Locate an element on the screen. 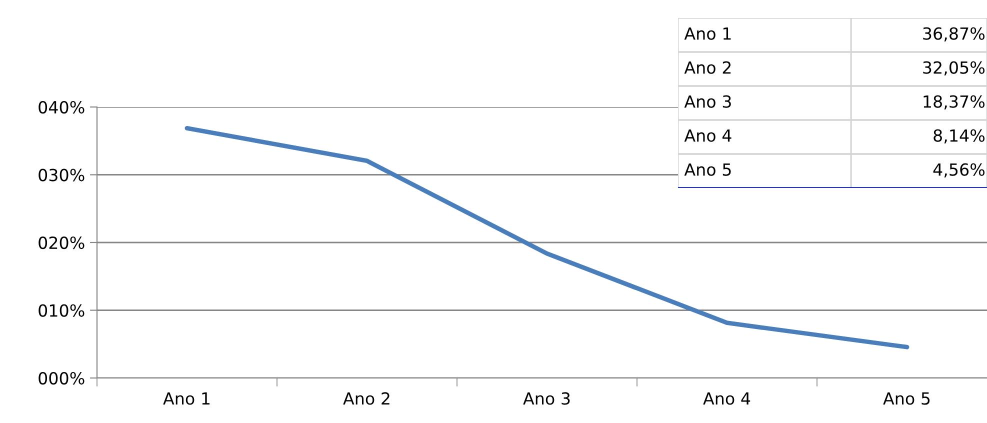 This screenshot has height=423, width=987. category-label: Ano 2 is located at coordinates (707, 67).